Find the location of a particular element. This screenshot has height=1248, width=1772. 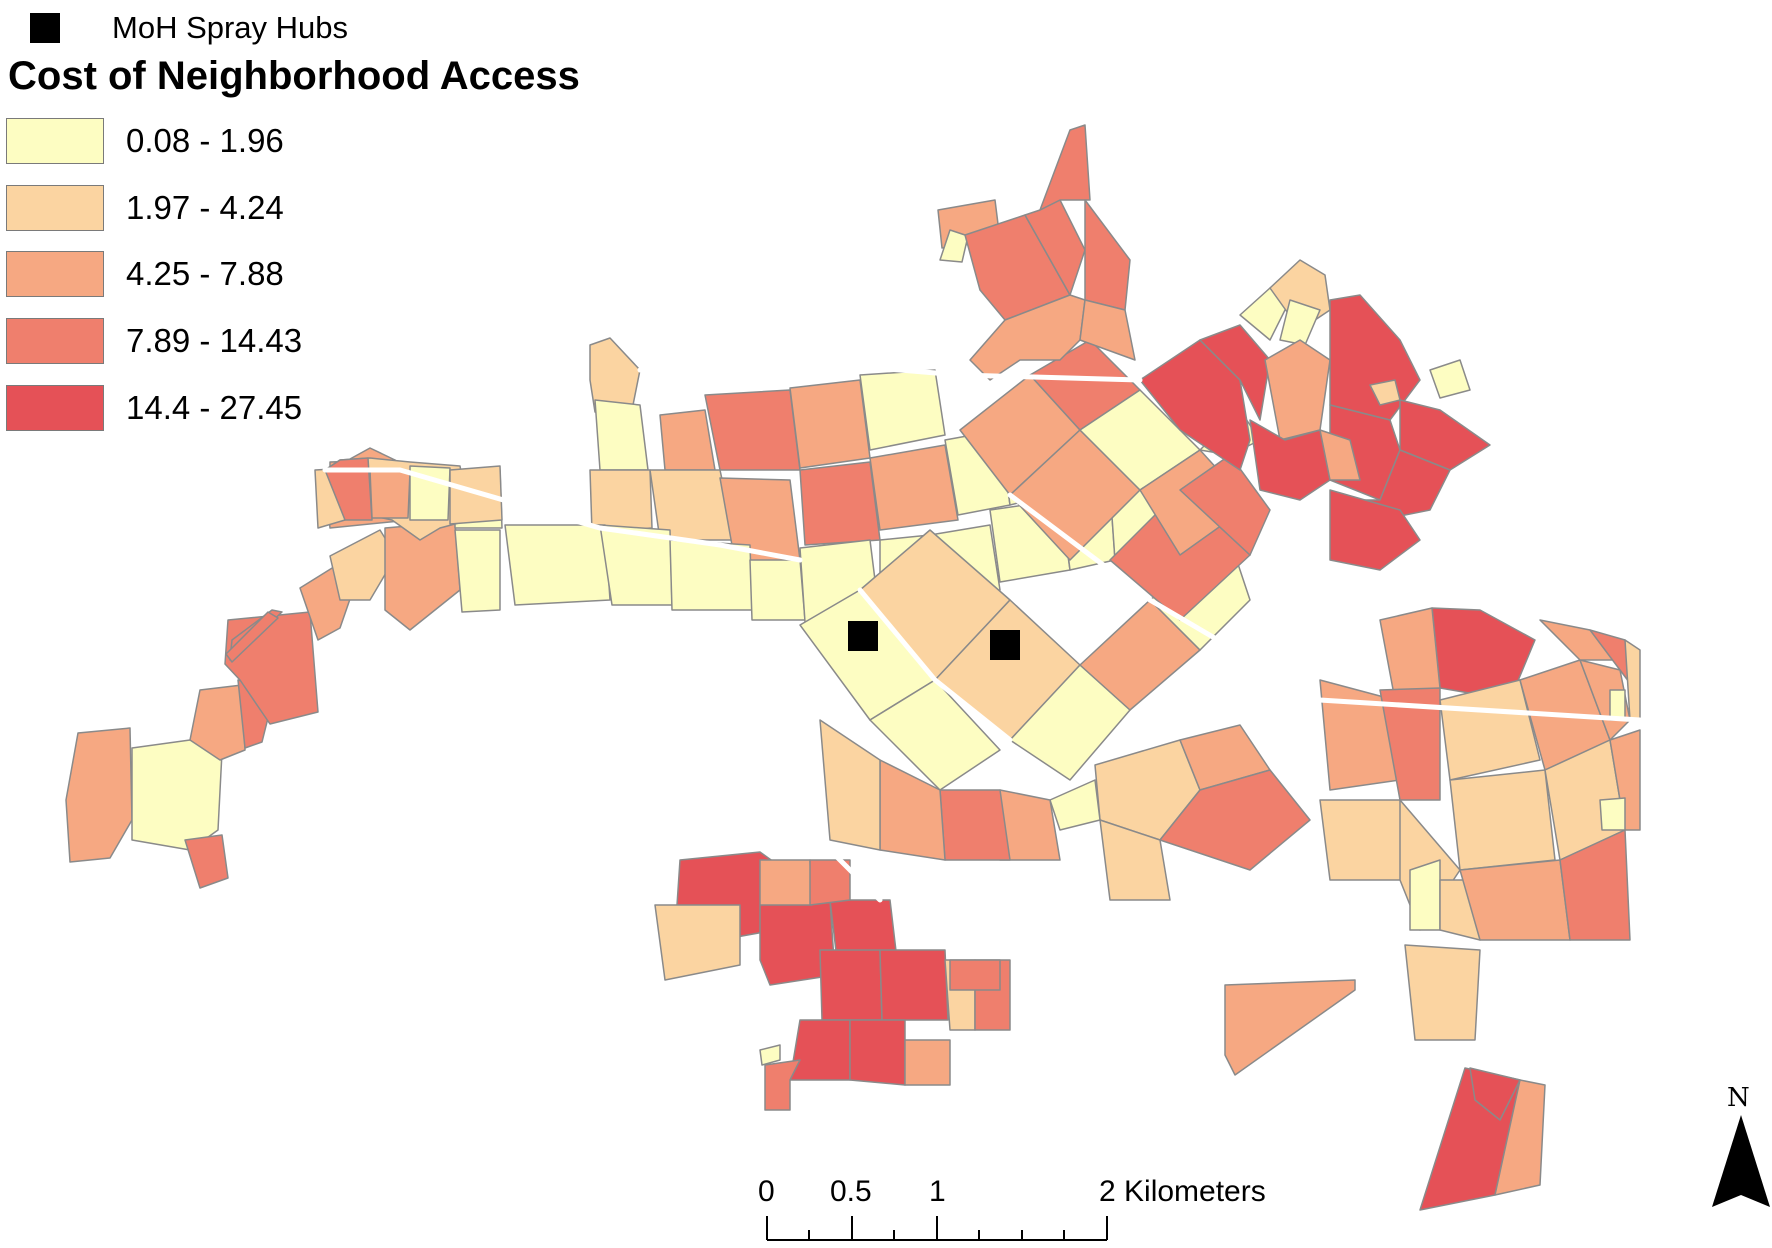

district-w1 is located at coordinates (99, 795).